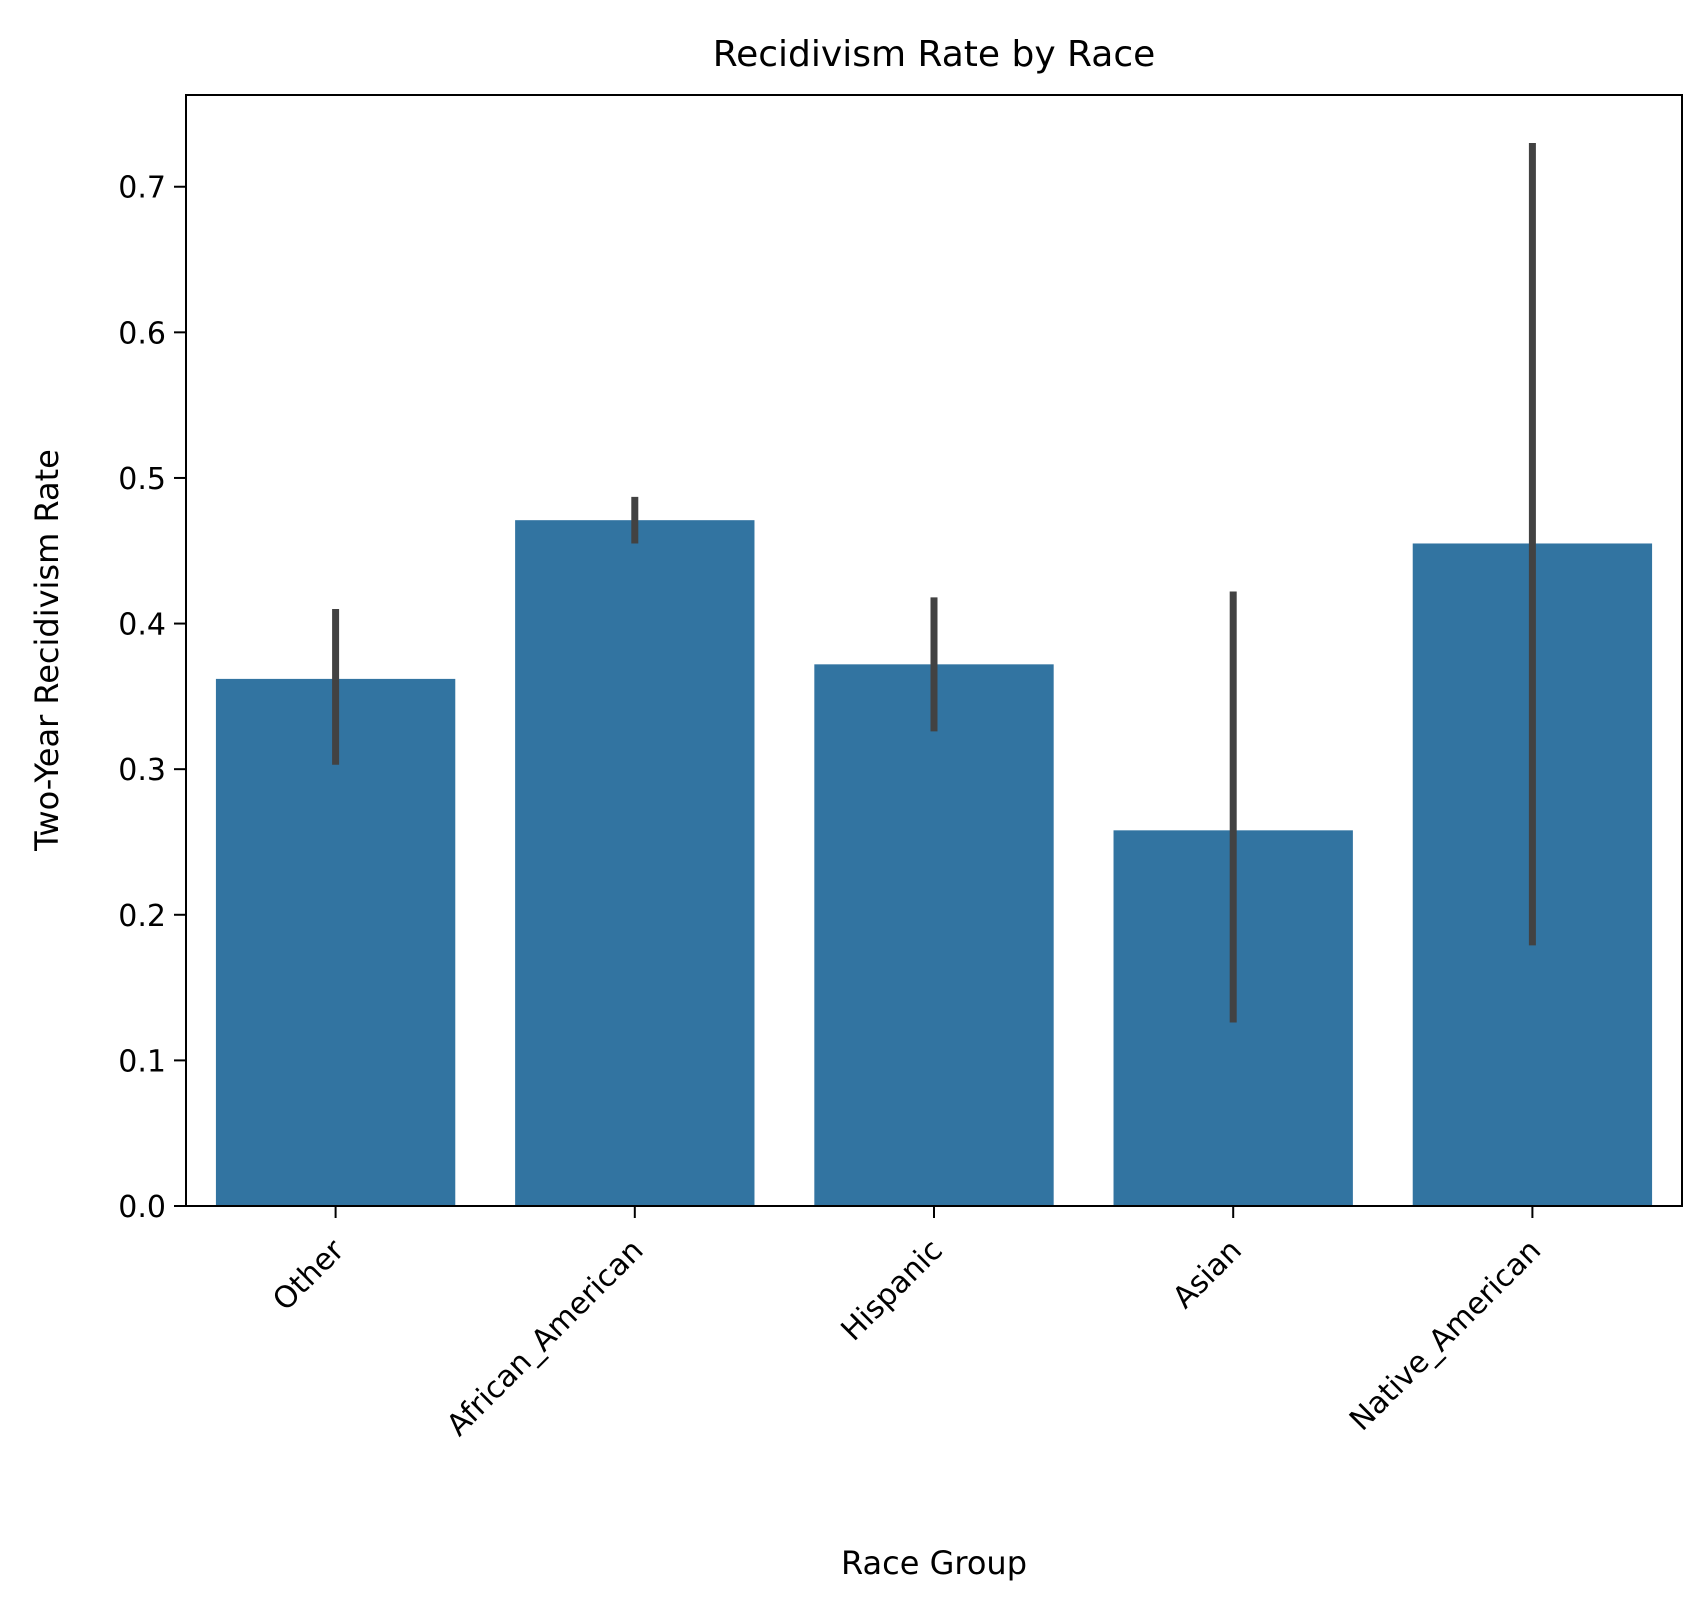  What do you see at coordinates (934, 54) in the screenshot?
I see `chart-title: Recidivism Rate by Race` at bounding box center [934, 54].